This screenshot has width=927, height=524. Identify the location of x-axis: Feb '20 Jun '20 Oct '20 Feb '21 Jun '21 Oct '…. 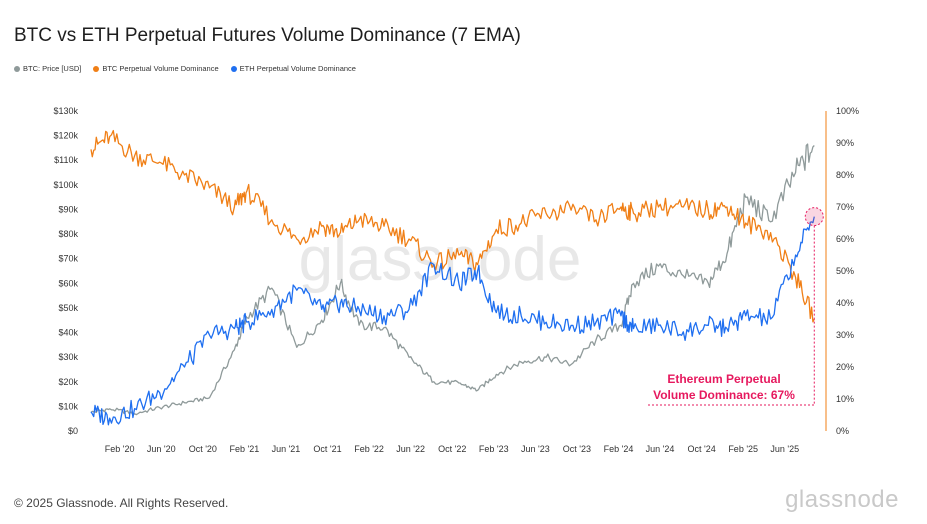
(452, 449).